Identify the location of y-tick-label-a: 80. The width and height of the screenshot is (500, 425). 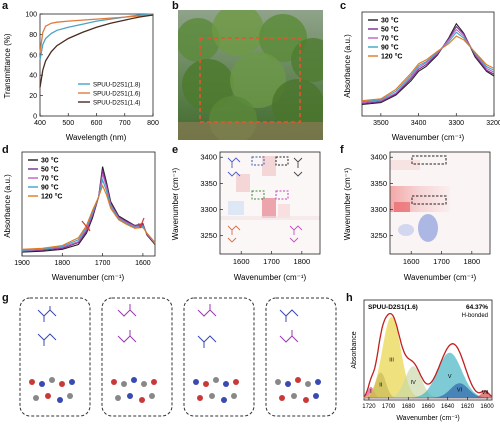
(33, 35).